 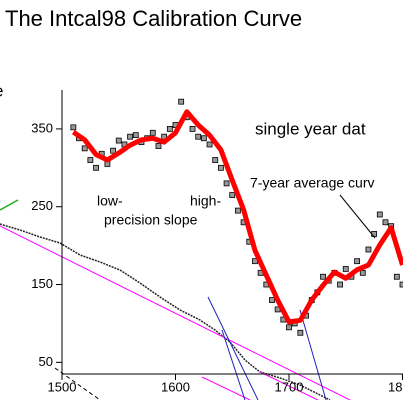 What do you see at coordinates (110, 201) in the screenshot?
I see `annotation: low-` at bounding box center [110, 201].